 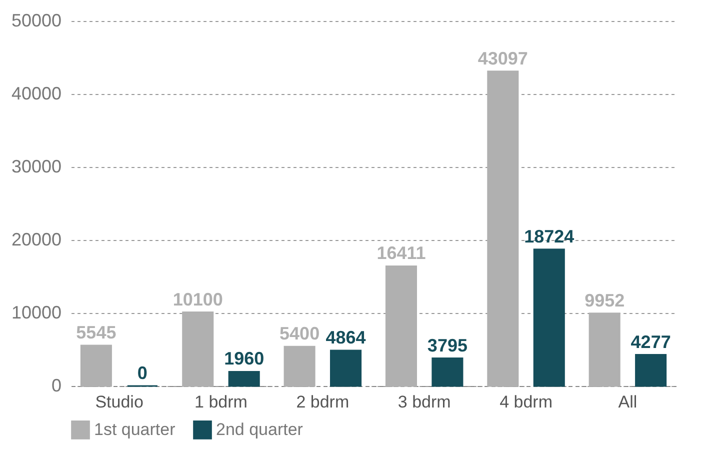 What do you see at coordinates (300, 334) in the screenshot?
I see `data-label: 5400` at bounding box center [300, 334].